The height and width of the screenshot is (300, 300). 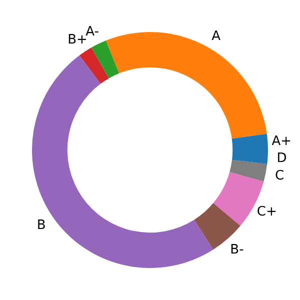 I want to click on slice-label: B+, so click(x=78, y=40).